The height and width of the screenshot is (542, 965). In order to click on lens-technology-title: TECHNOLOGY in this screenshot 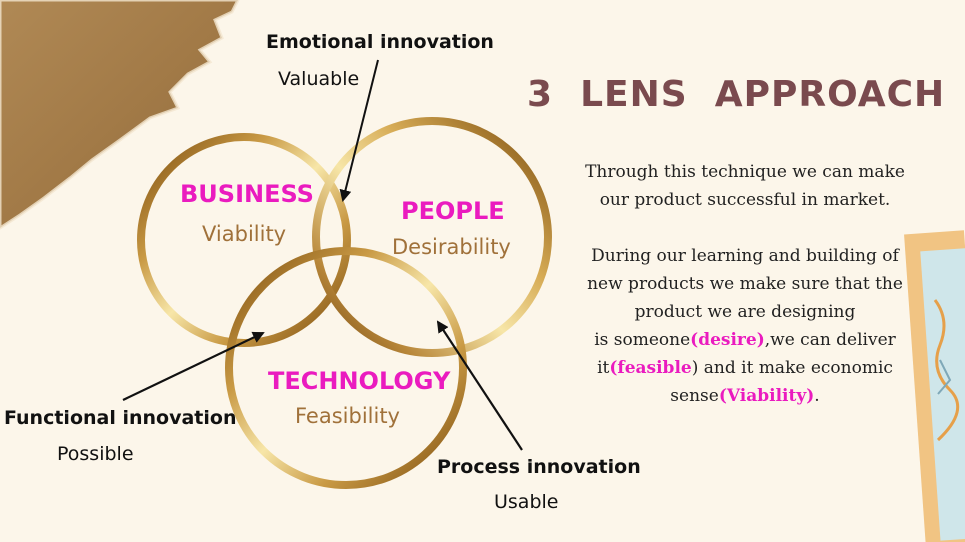, I will do `click(359, 381)`.